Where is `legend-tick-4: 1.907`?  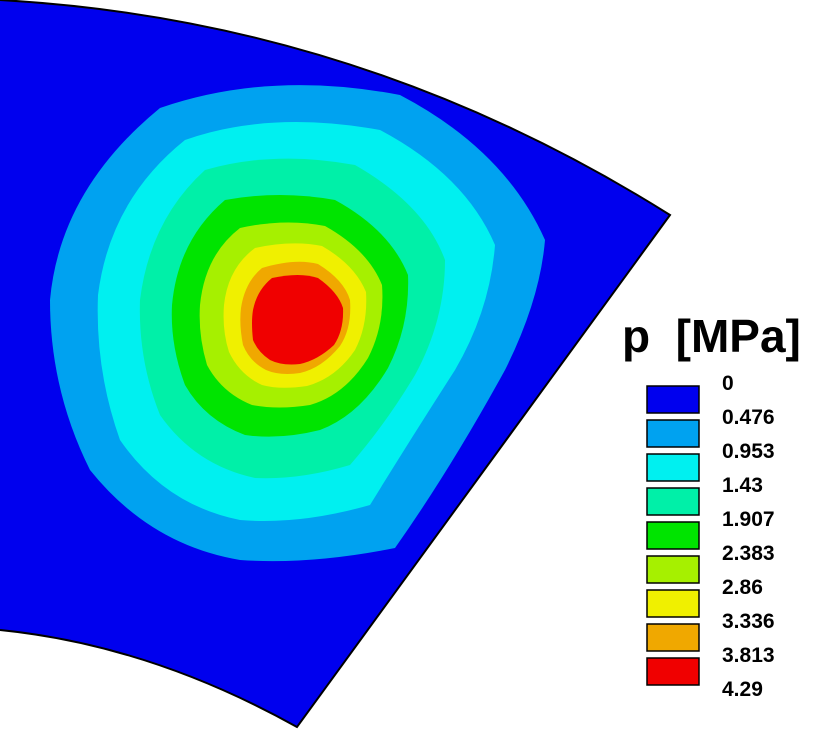
legend-tick-4: 1.907 is located at coordinates (748, 519).